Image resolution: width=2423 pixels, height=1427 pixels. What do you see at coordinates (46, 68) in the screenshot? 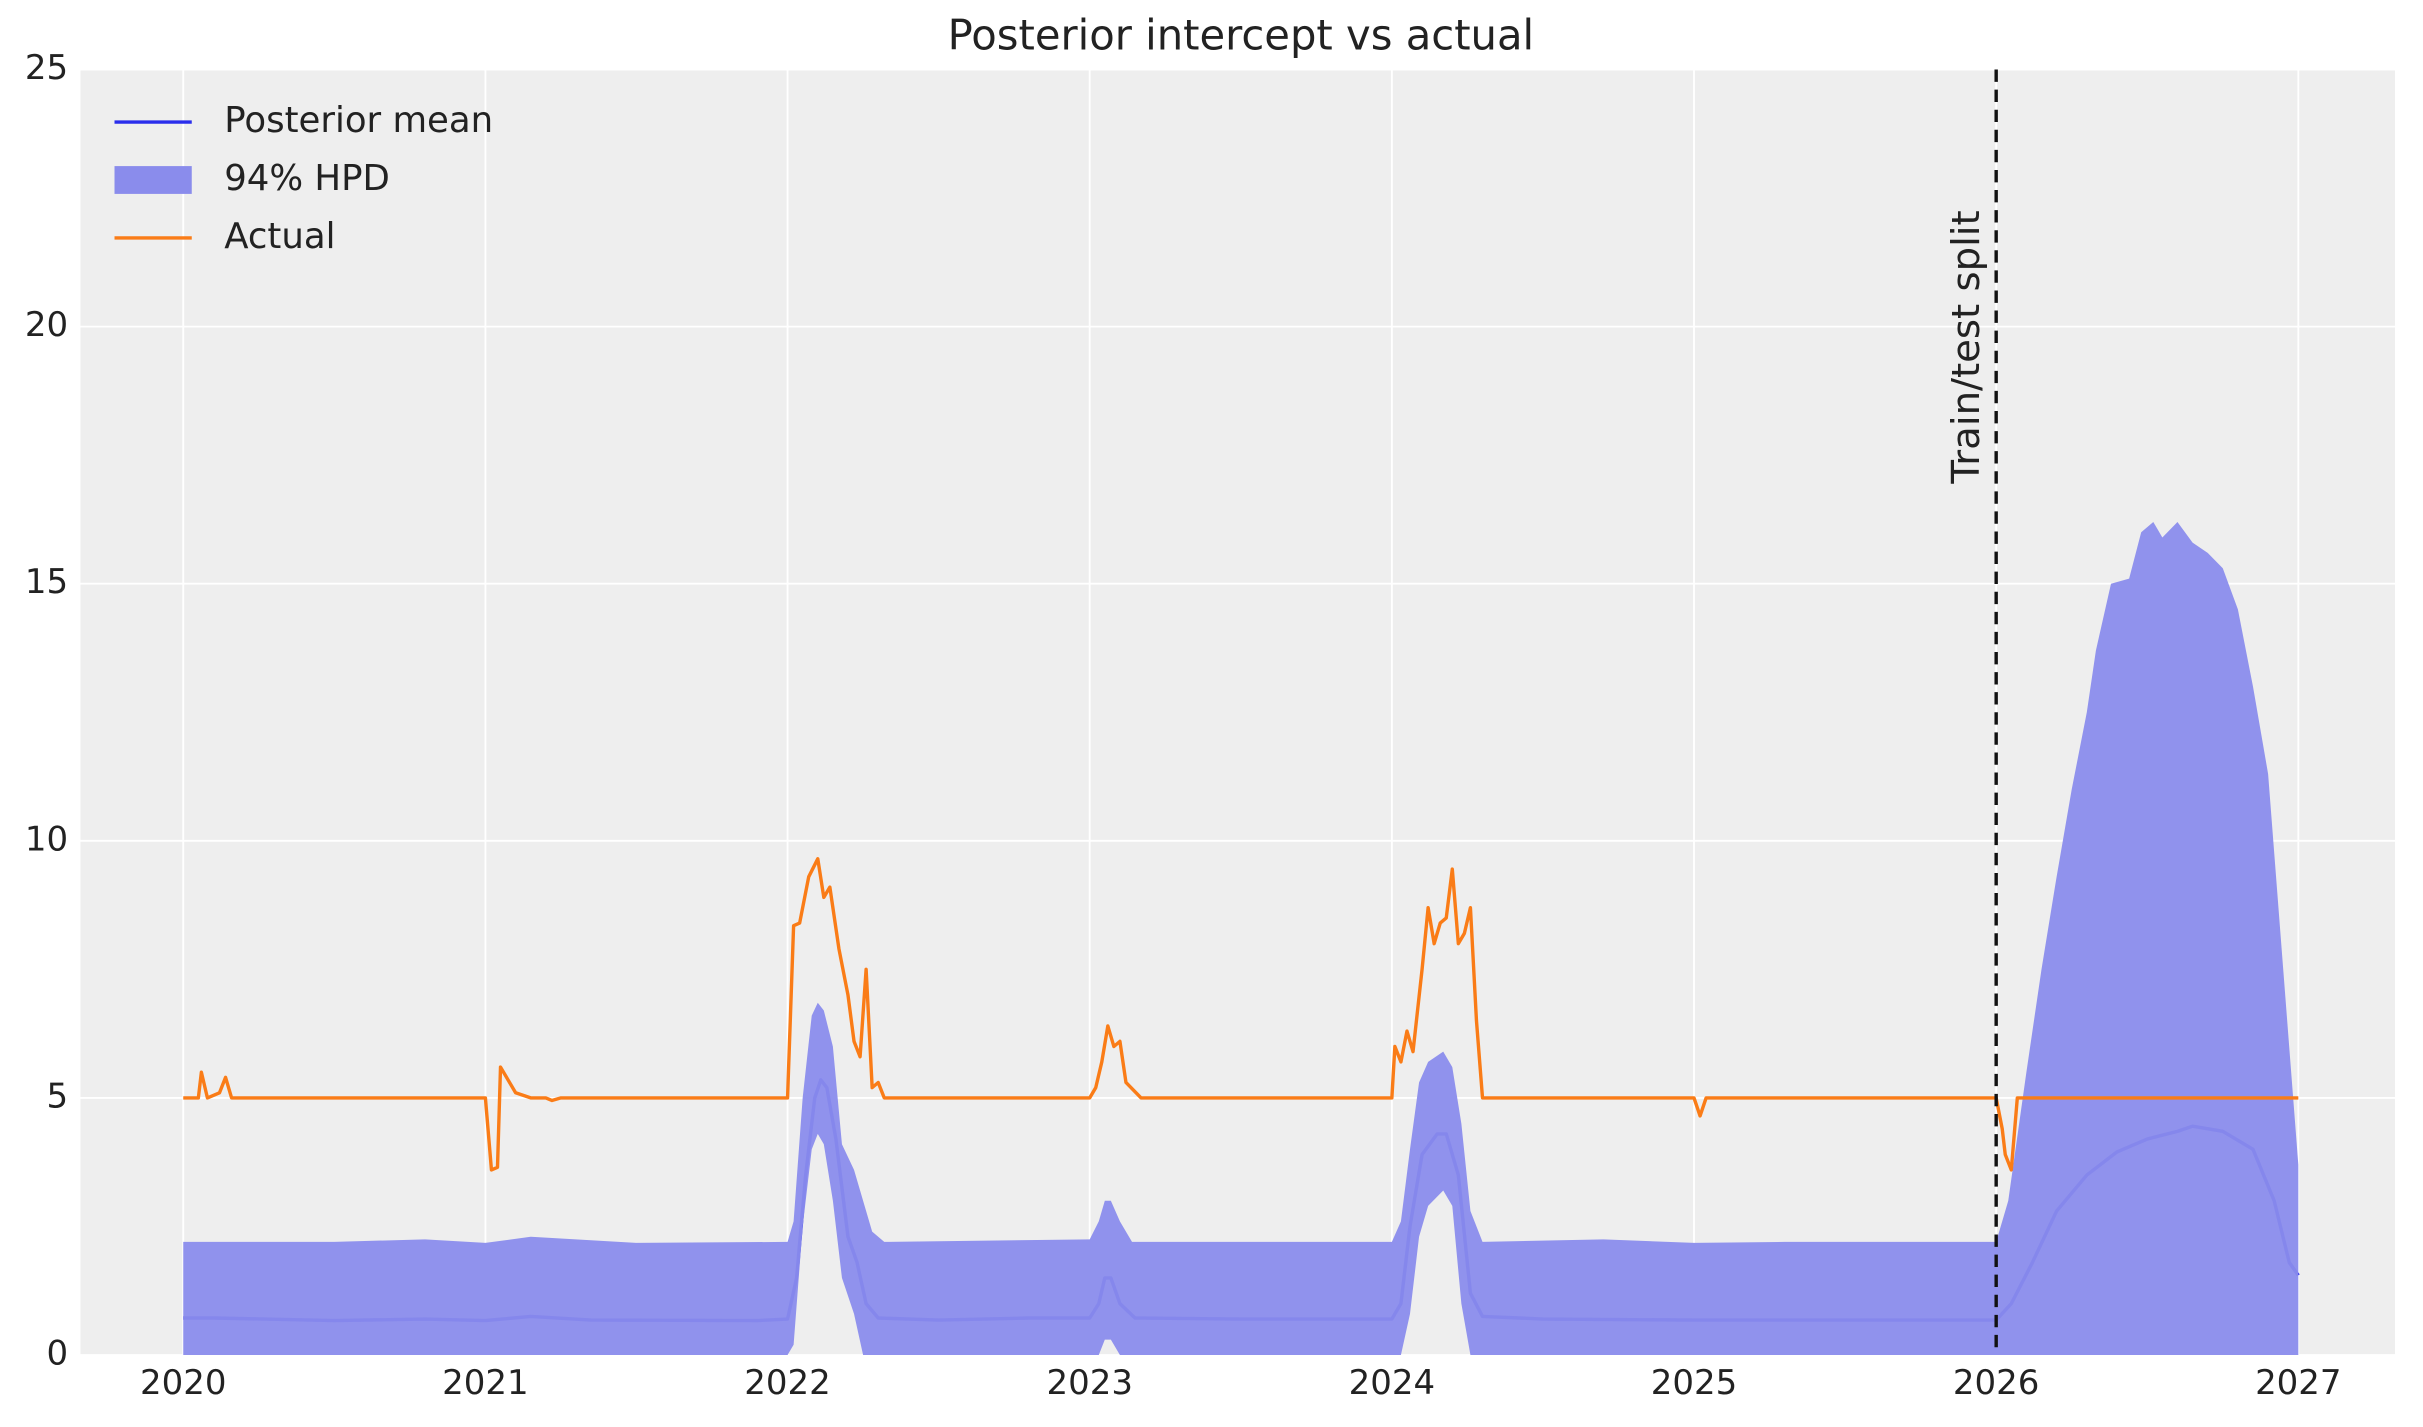
I see `y-tick-label: 25` at bounding box center [46, 68].